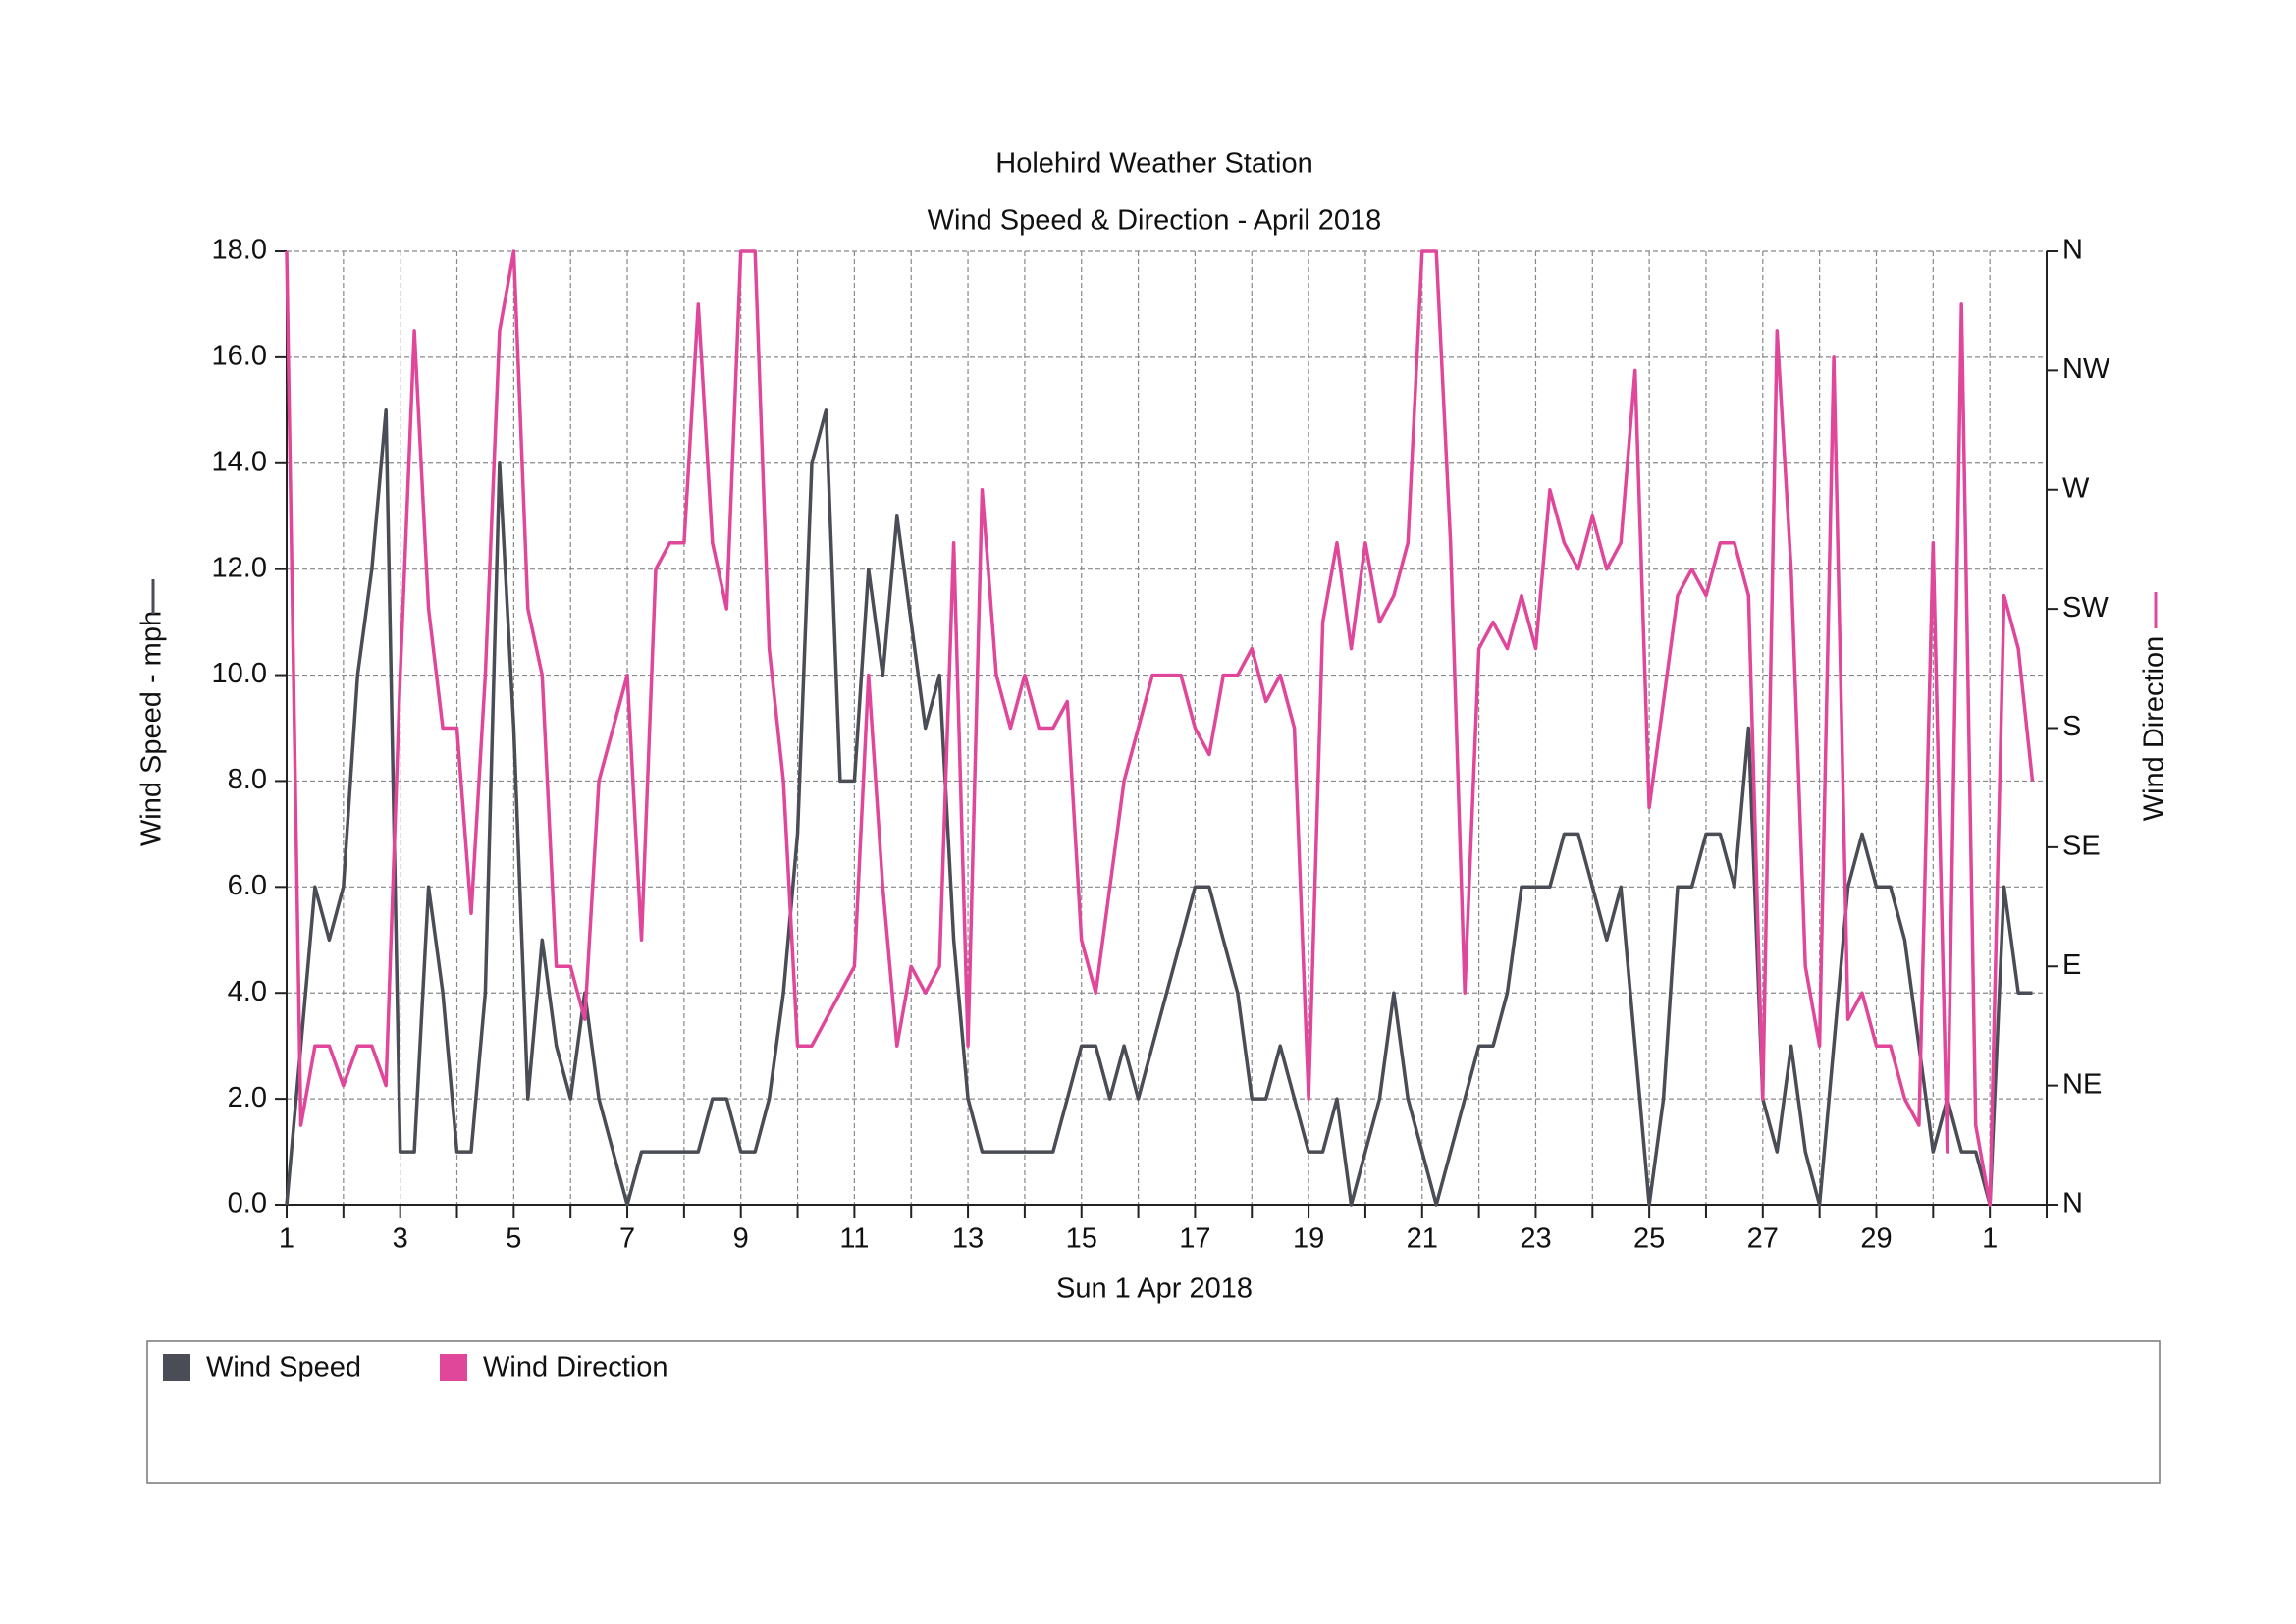  I want to click on x-tick-label: 9, so click(741, 1239).